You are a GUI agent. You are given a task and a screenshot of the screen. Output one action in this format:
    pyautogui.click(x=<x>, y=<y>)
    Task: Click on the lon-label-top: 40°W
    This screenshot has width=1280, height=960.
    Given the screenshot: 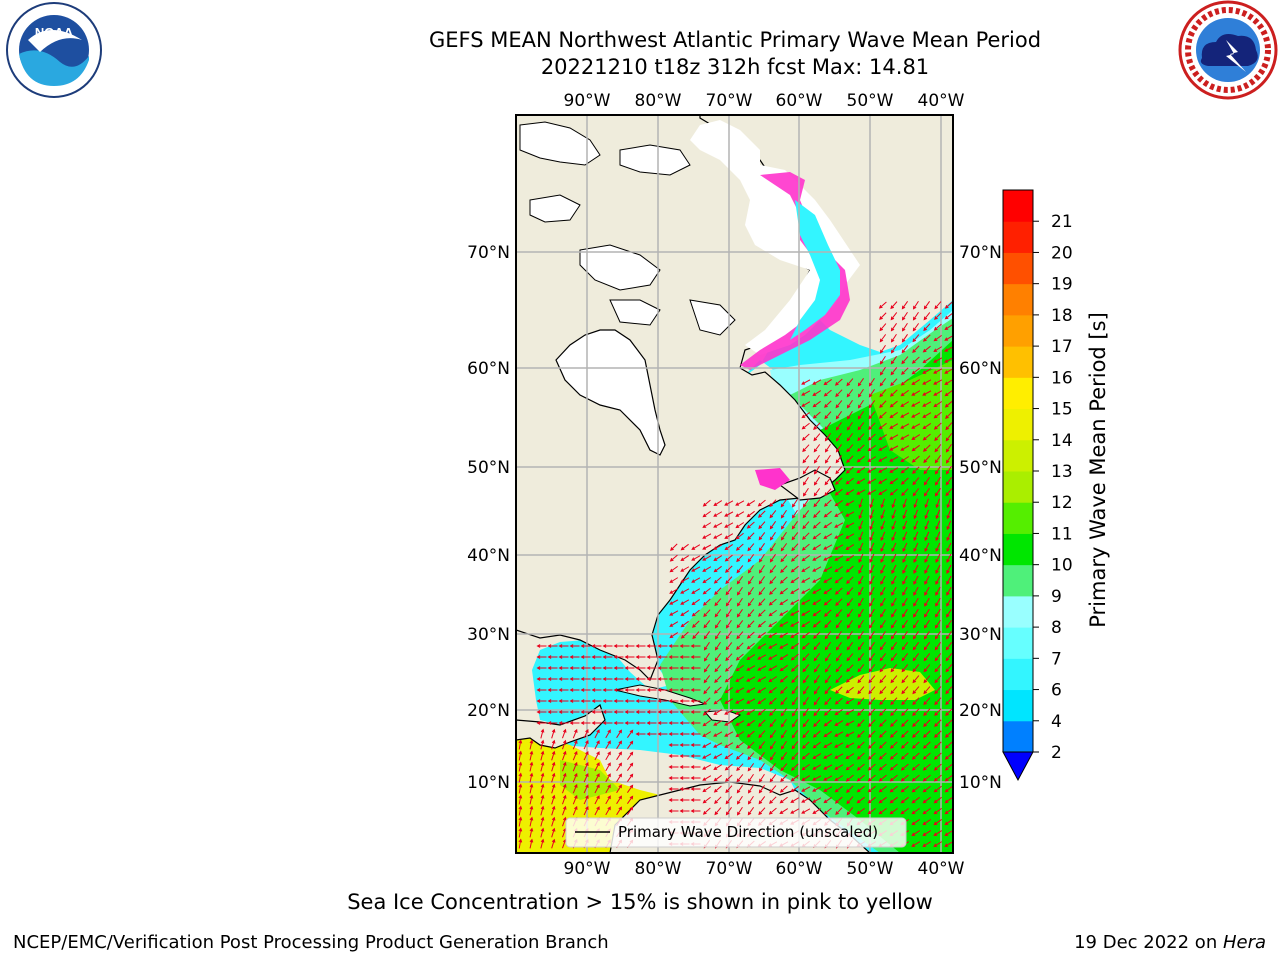 What is the action you would take?
    pyautogui.click(x=941, y=101)
    